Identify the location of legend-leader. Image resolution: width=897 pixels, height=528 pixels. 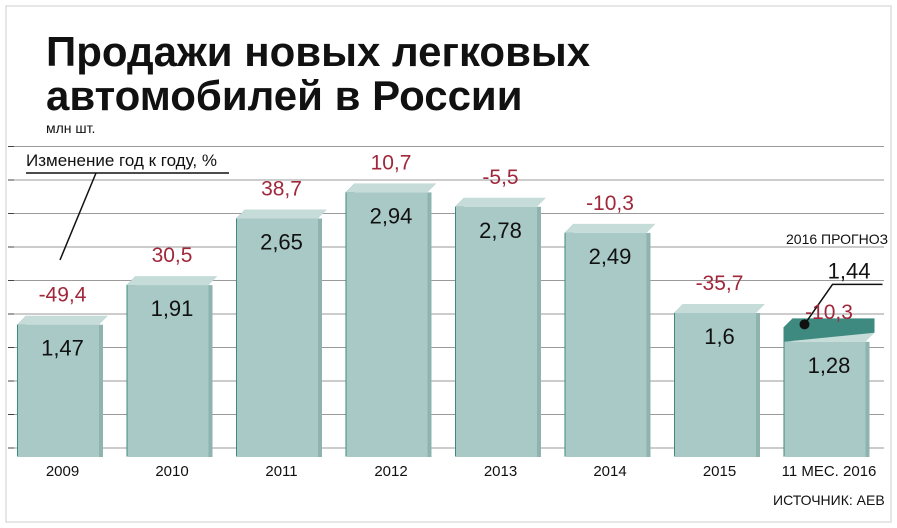
(78, 216).